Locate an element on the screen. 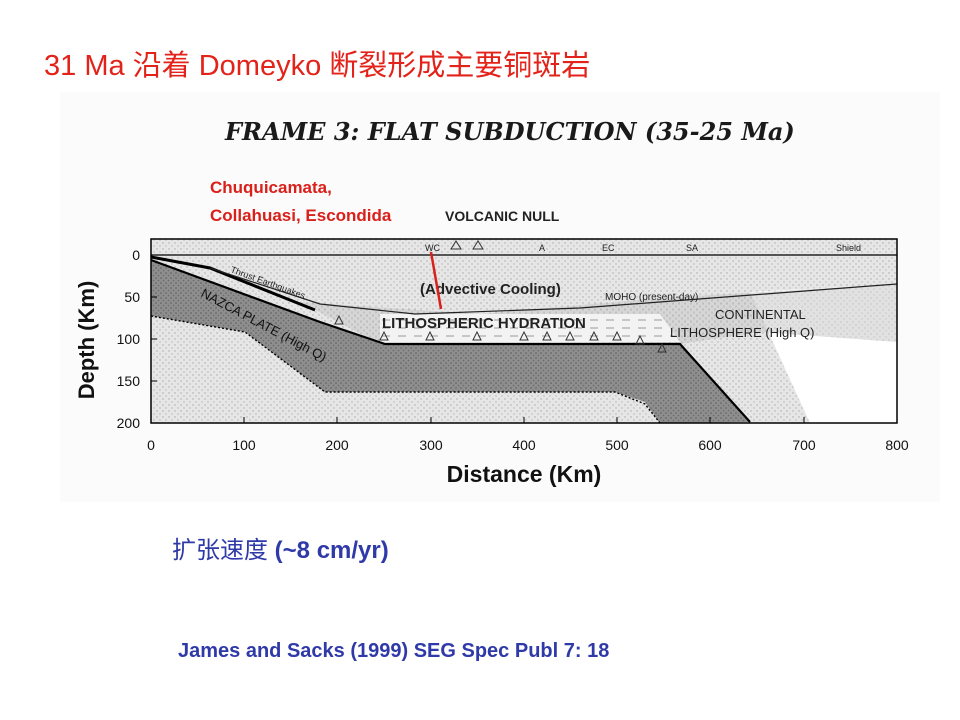 The width and height of the screenshot is (960, 720). x-tick-label: 200 is located at coordinates (337, 445).